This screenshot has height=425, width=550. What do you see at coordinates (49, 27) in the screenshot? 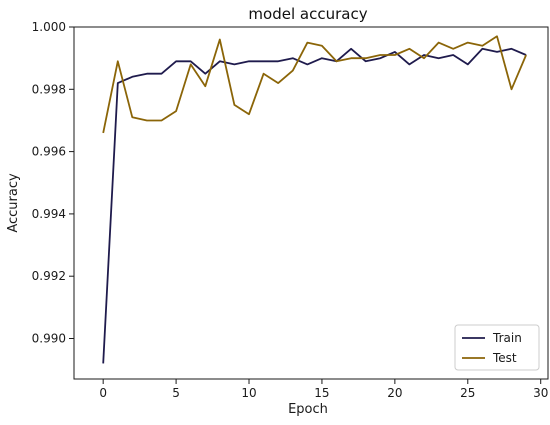
I see `y-tick-label: 1.000` at bounding box center [49, 27].